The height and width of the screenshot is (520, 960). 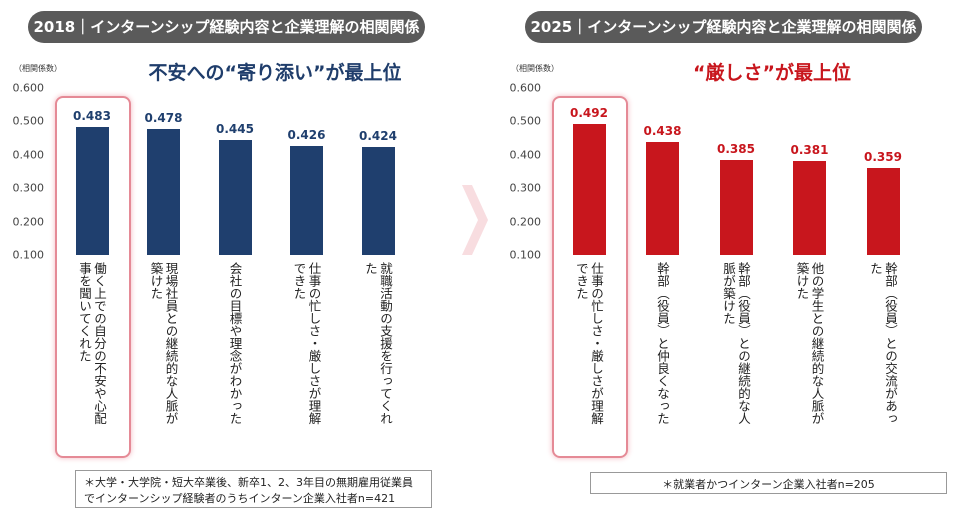 I want to click on value-label: 0.478, so click(x=163, y=117).